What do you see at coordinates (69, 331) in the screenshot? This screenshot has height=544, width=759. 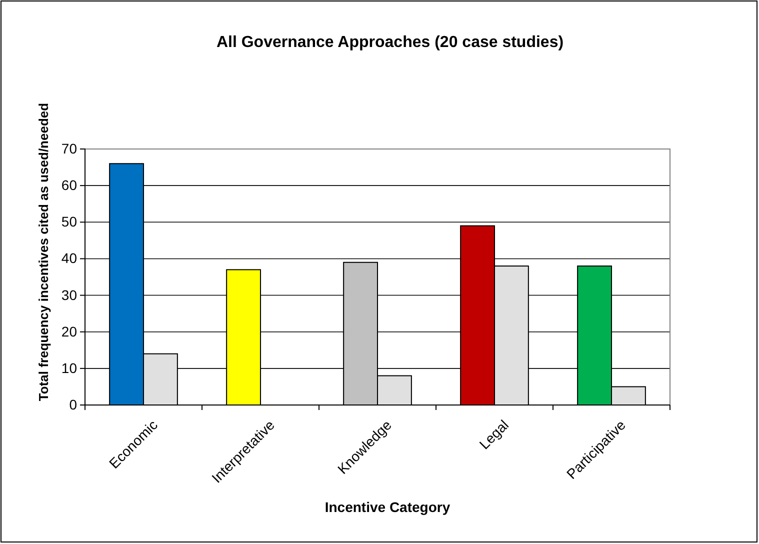 I see `y-tick-label: 20` at bounding box center [69, 331].